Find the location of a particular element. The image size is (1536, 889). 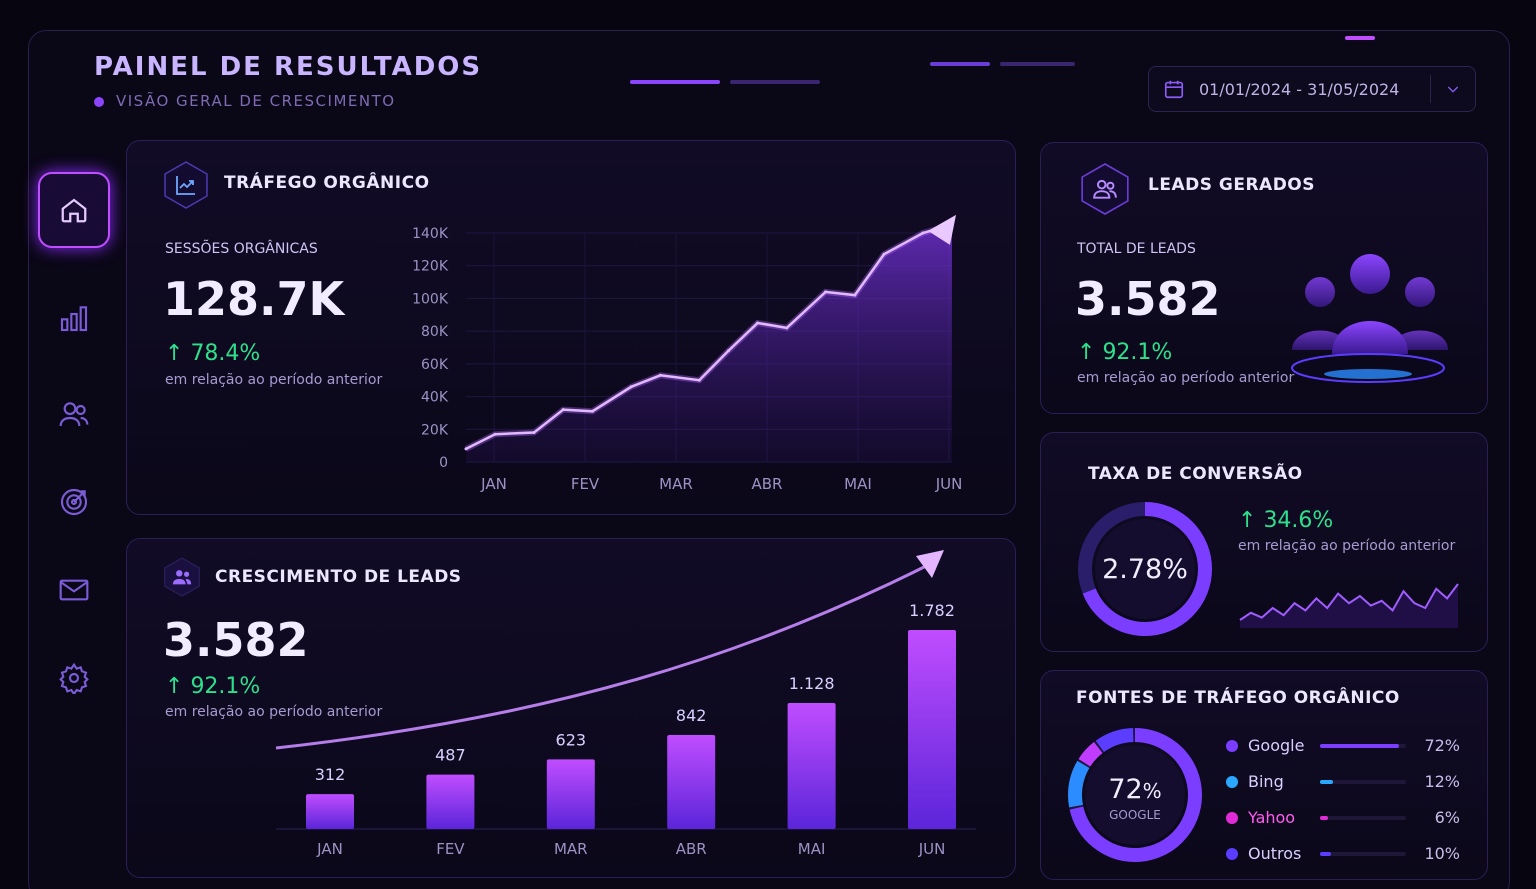

source-name: Outros is located at coordinates (1275, 853).